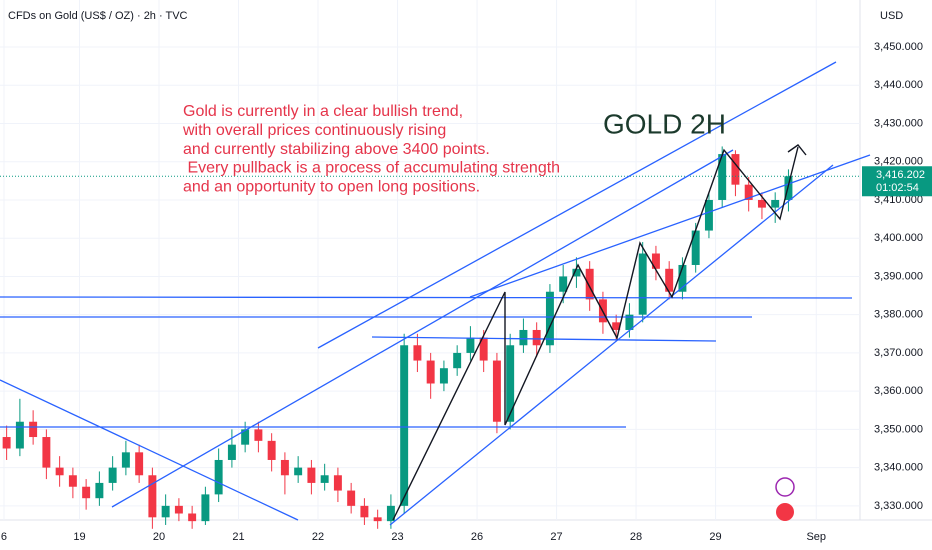 Image resolution: width=932 pixels, height=550 pixels. What do you see at coordinates (891, 16) in the screenshot?
I see `currency: USD` at bounding box center [891, 16].